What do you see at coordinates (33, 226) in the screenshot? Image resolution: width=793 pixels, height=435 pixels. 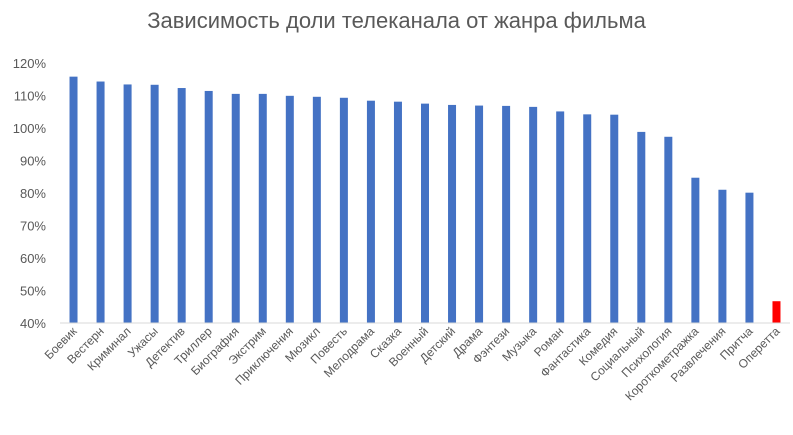 I see `y-tick-label: 70%` at bounding box center [33, 226].